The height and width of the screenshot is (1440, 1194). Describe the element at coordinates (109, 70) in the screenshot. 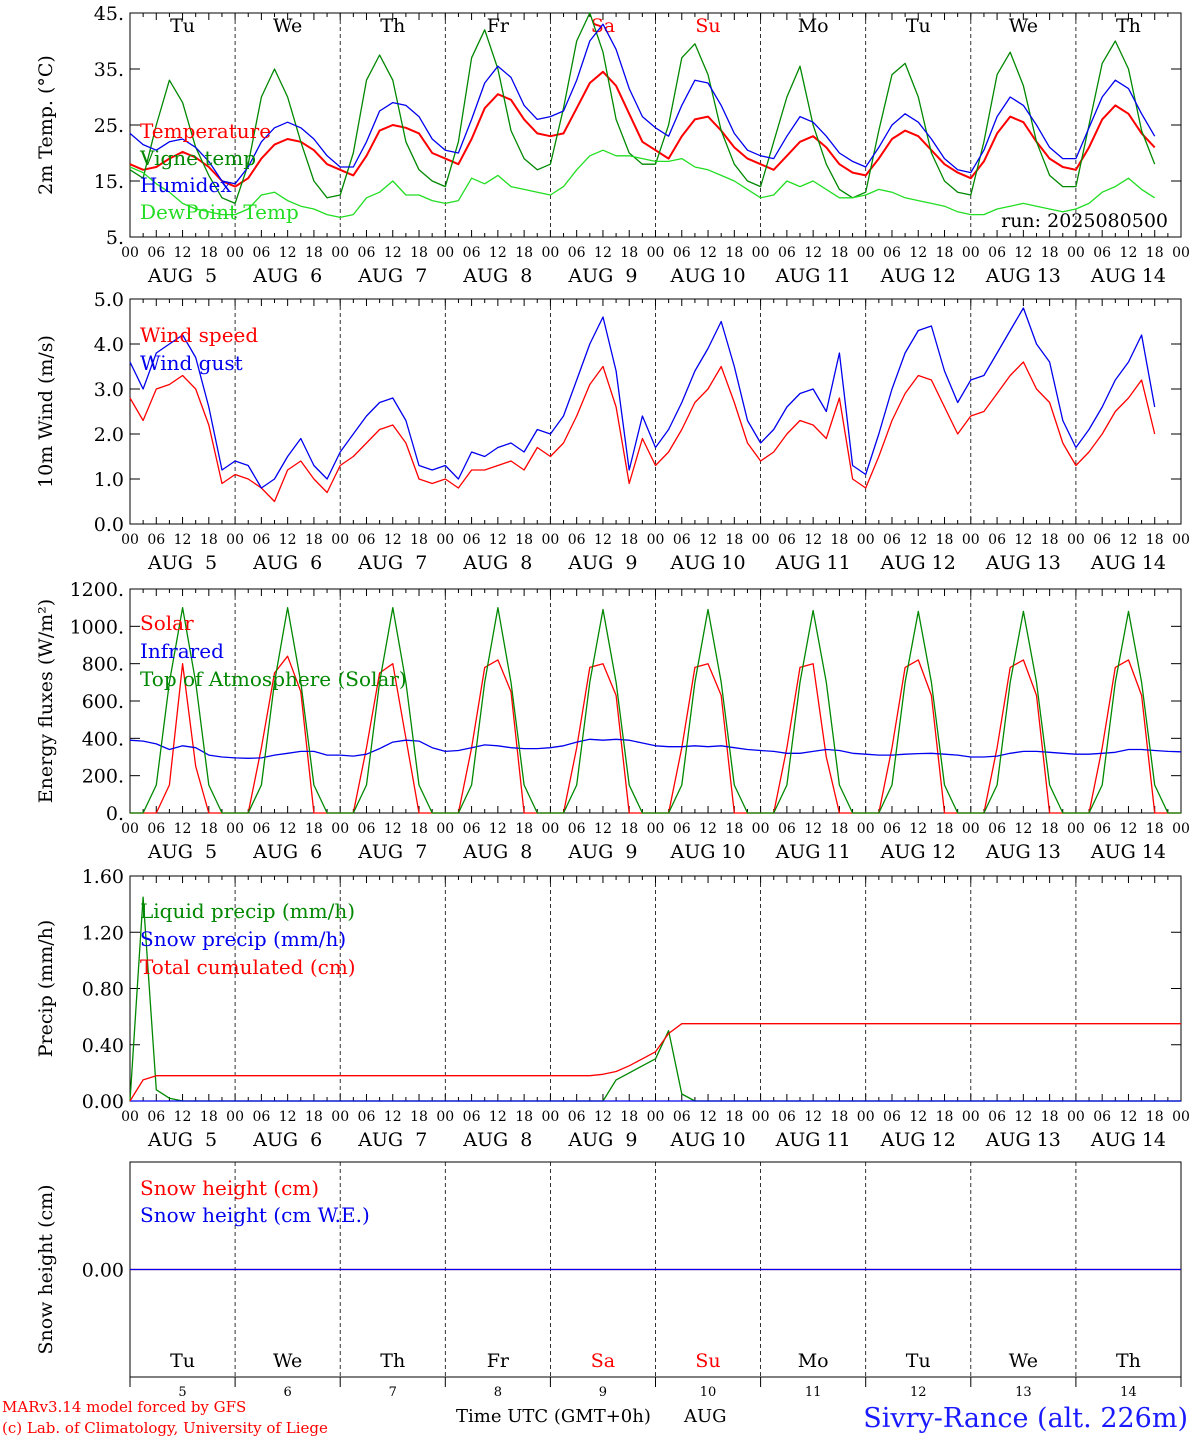

I see `y-tick-label: 35.` at that location.